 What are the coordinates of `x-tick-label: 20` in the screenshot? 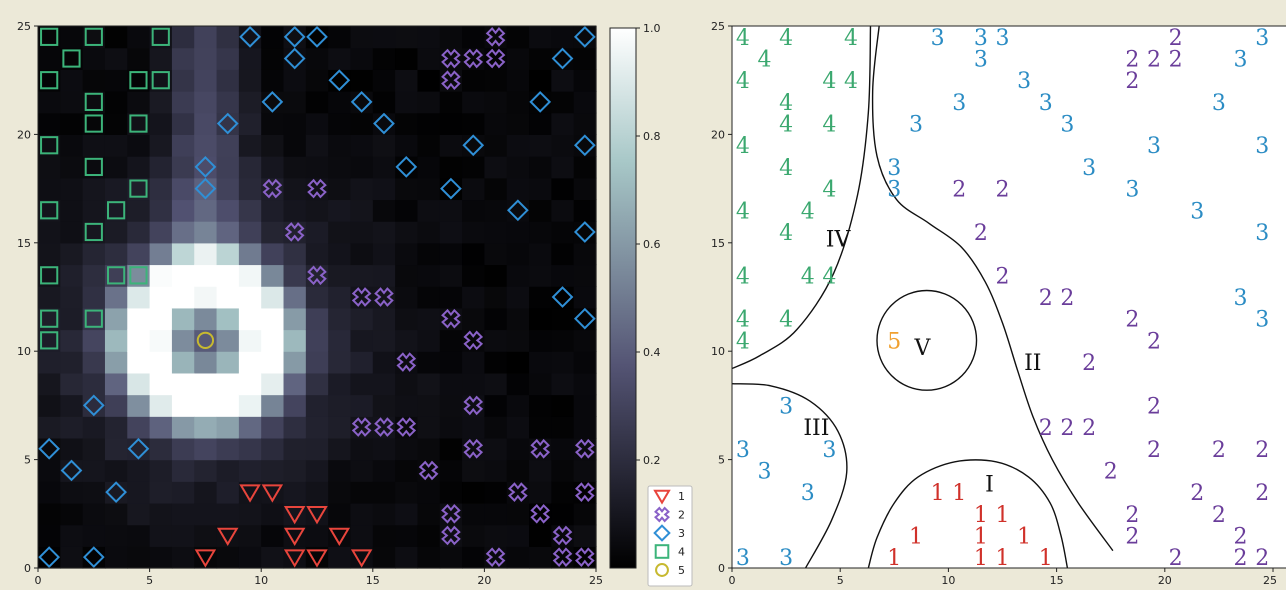 It's located at (1165, 580).